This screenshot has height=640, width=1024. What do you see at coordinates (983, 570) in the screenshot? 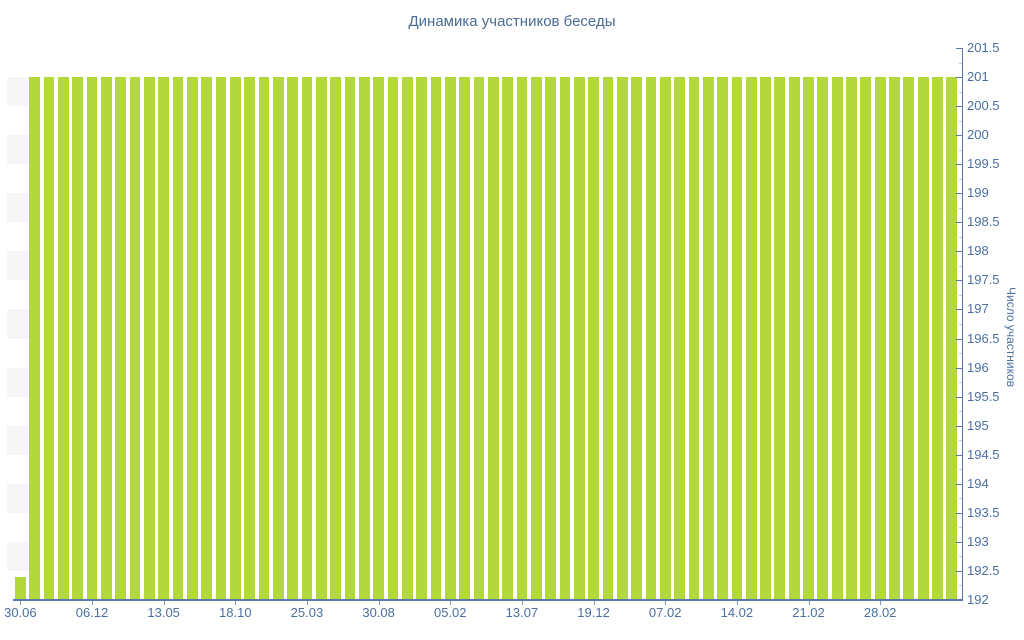
I see `y-tick-label: 192.5` at bounding box center [983, 570].